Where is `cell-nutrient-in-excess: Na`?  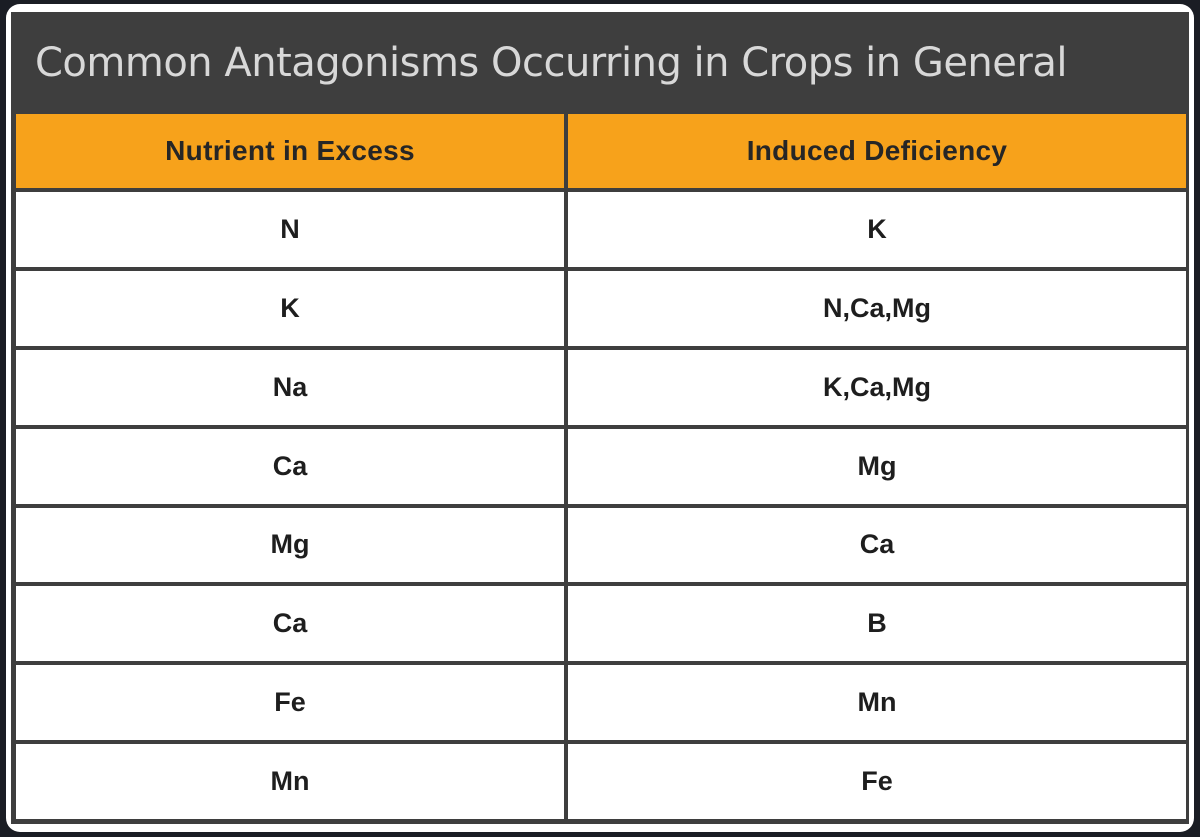 cell-nutrient-in-excess: Na is located at coordinates (290, 387).